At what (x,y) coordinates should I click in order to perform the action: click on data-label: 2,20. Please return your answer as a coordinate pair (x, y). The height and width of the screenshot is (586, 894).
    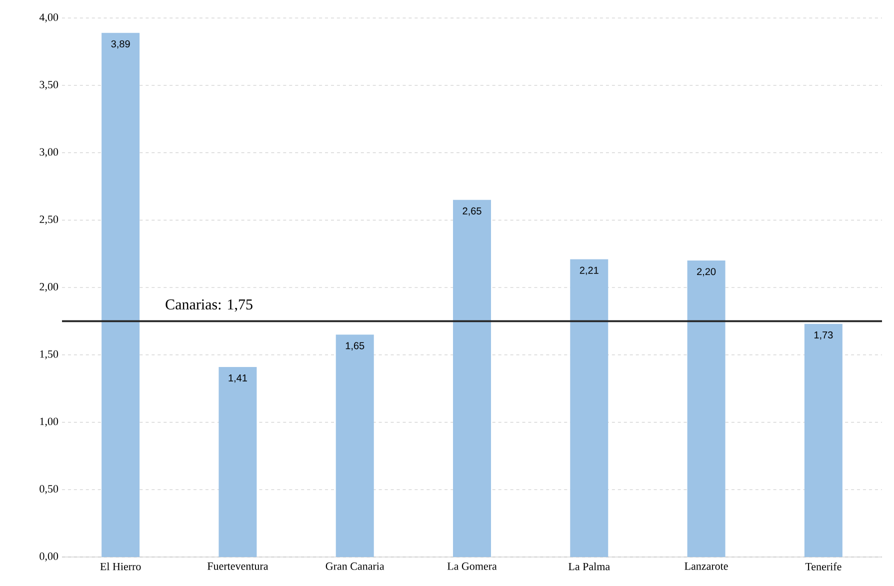
    Looking at the image, I should click on (706, 272).